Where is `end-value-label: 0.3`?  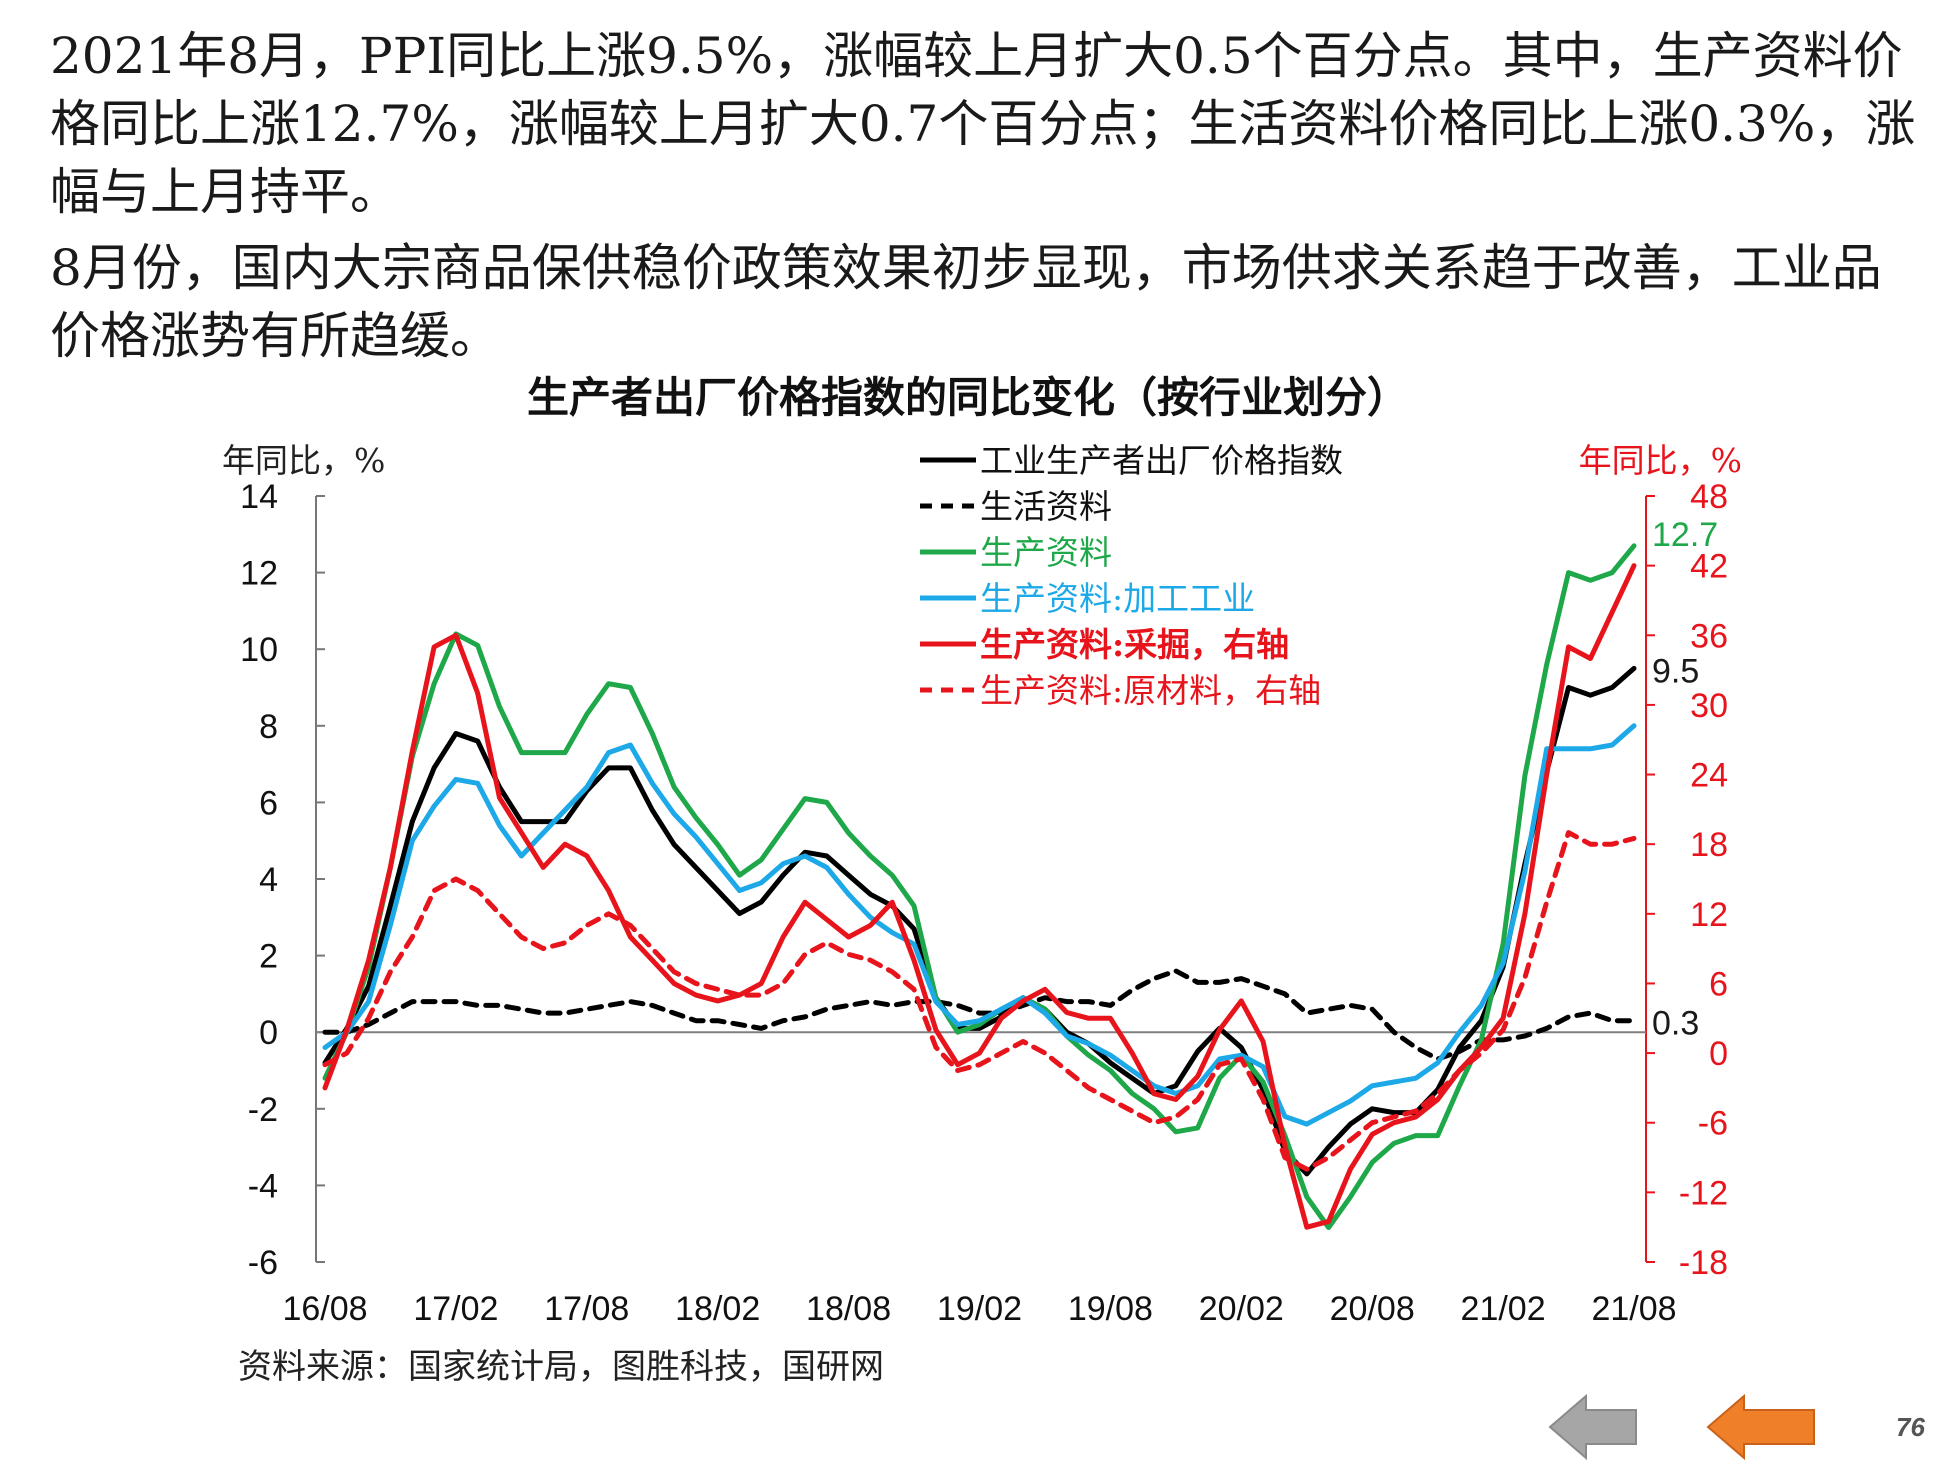
end-value-label: 0.3 is located at coordinates (1675, 1024).